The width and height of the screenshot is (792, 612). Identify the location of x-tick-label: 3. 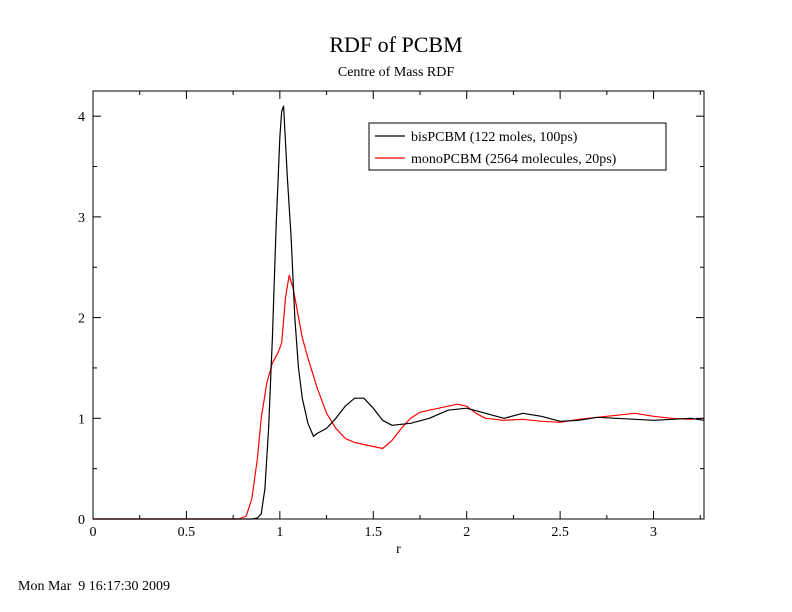
(653, 532).